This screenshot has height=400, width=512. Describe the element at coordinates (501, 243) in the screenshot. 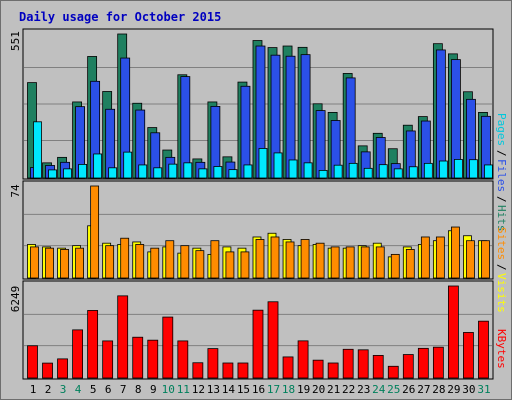

I see `legend-sites: Sites` at that location.